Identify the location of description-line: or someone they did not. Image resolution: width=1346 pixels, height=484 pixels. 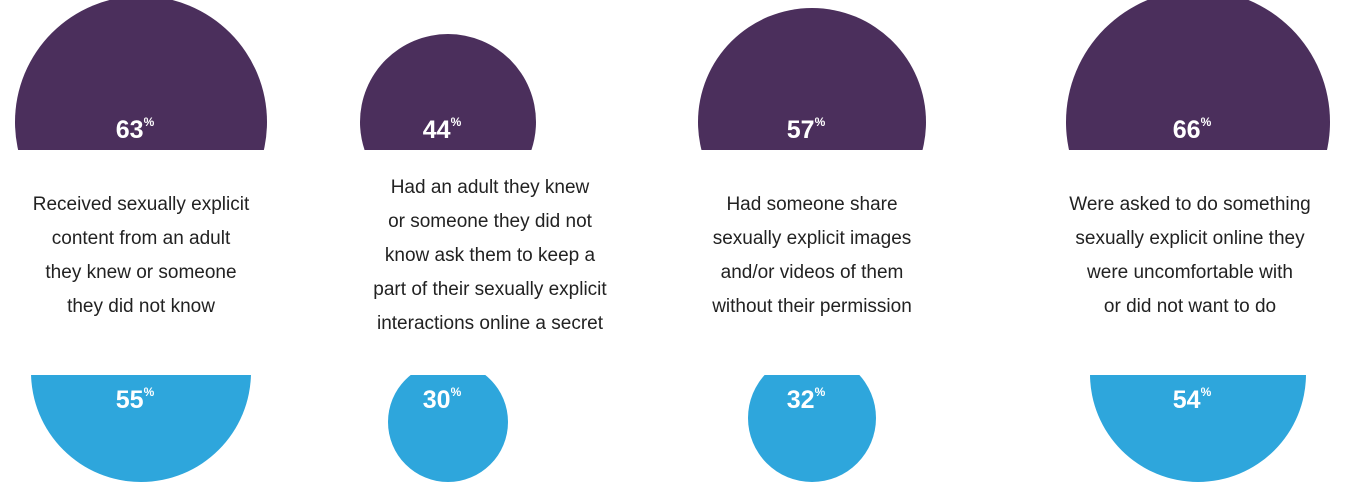
(490, 221).